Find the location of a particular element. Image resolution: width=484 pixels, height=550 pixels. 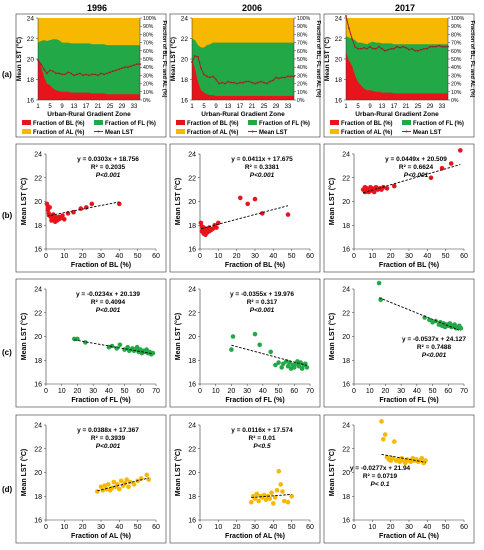

tick-label-x: 50 is located at coordinates (125, 391).